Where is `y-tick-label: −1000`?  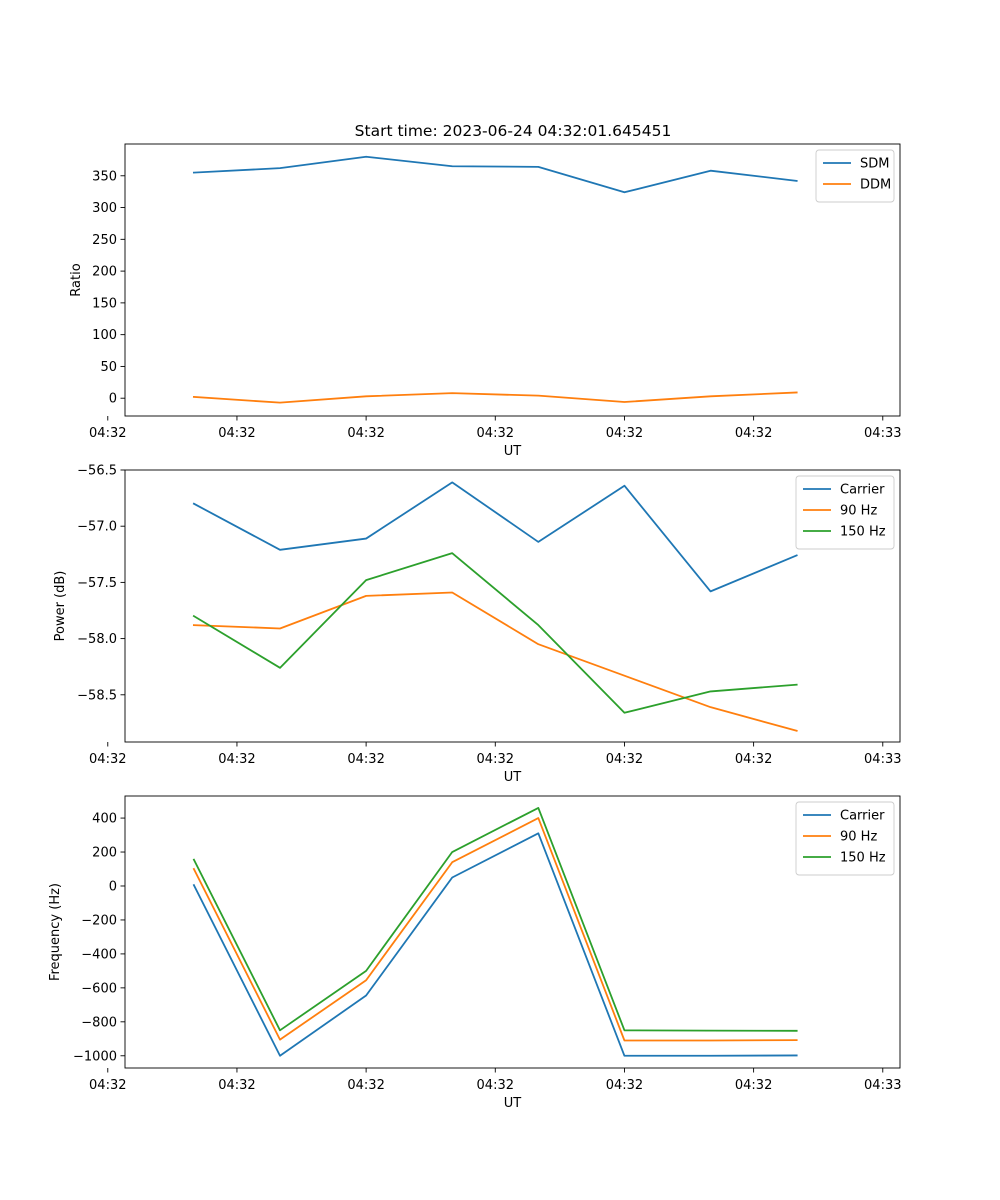
y-tick-label: −1000 is located at coordinates (95, 1056).